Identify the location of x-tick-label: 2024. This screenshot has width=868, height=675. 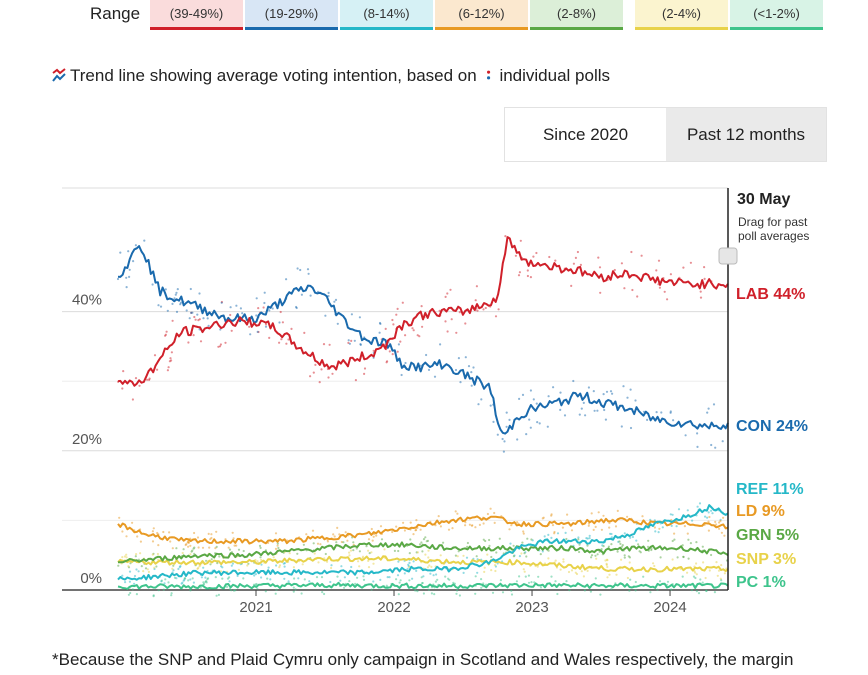
(669, 607).